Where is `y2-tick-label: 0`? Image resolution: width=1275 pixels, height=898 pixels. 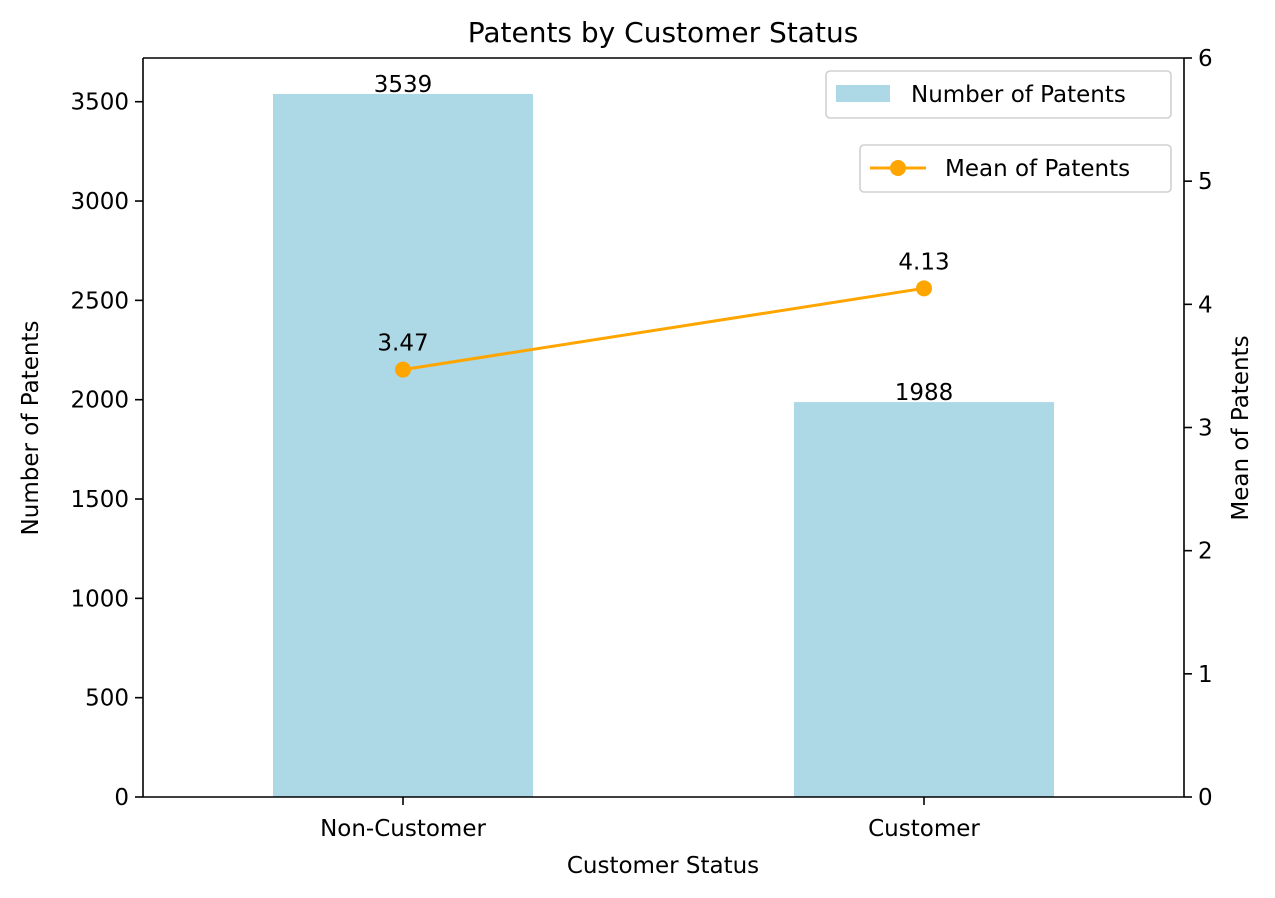 y2-tick-label: 0 is located at coordinates (1205, 798).